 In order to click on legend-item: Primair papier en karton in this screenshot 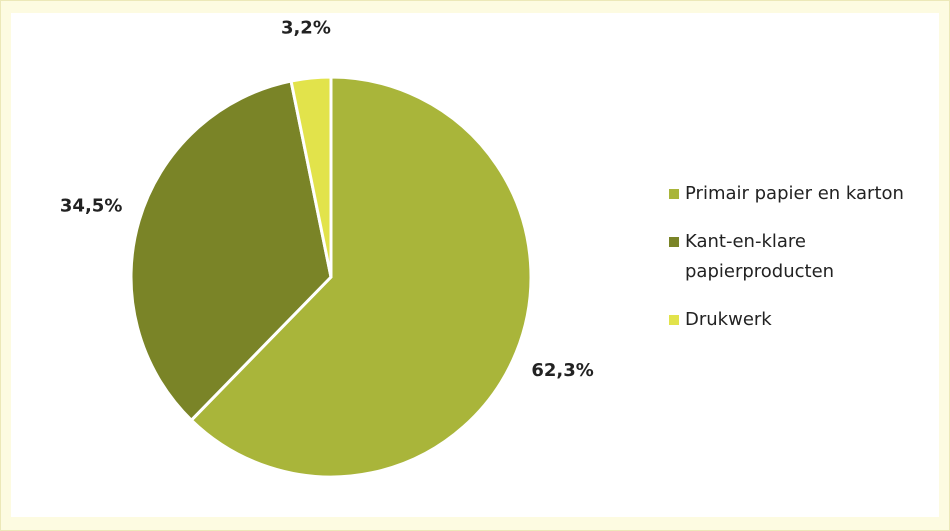, I will do `click(794, 194)`.